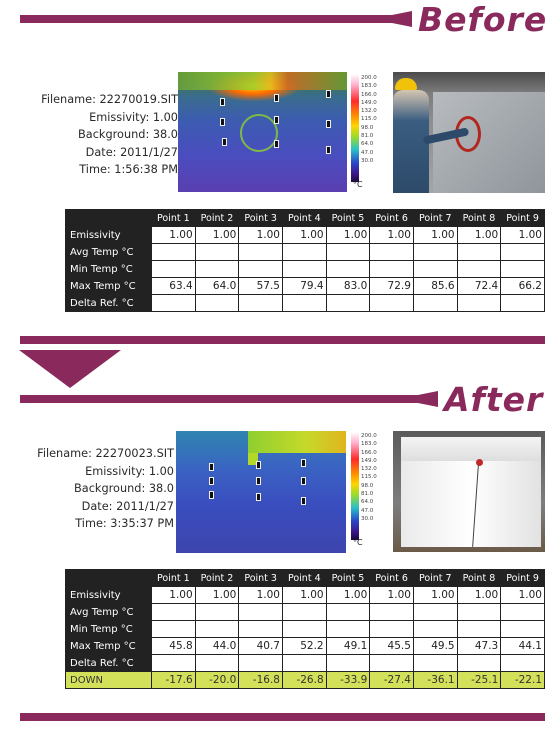  I want to click on after-column-header: Point 1, so click(173, 578).